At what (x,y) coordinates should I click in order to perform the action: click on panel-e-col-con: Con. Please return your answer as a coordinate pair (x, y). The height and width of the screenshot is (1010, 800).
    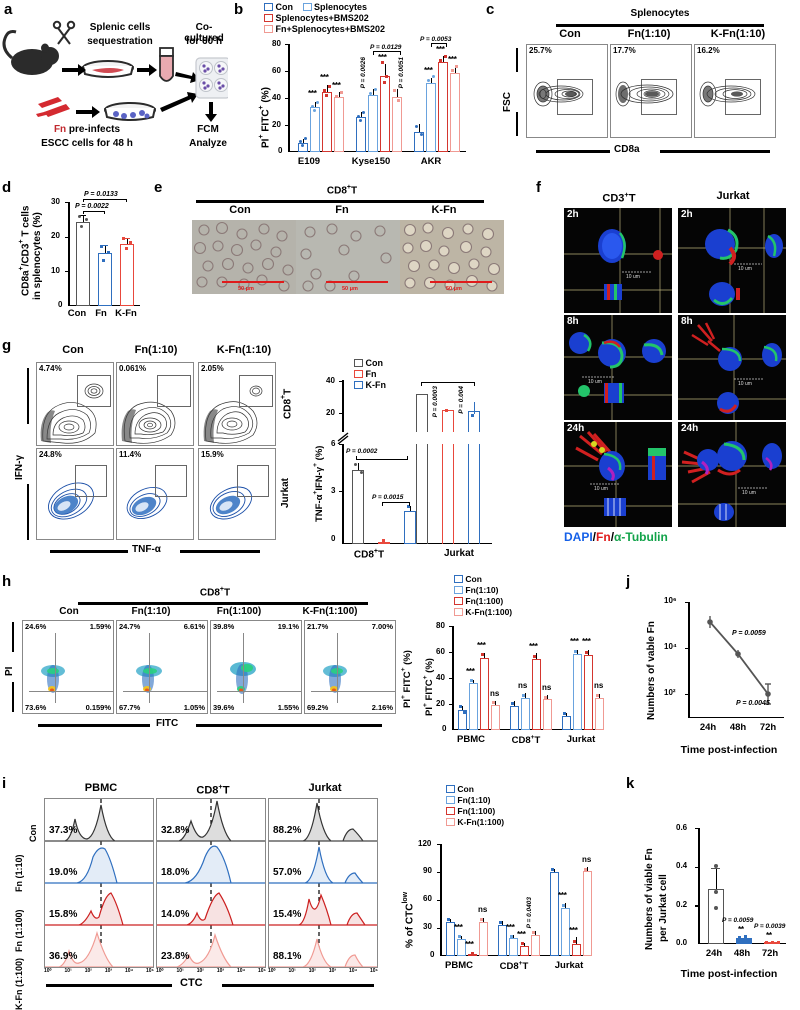
    Looking at the image, I should click on (240, 210).